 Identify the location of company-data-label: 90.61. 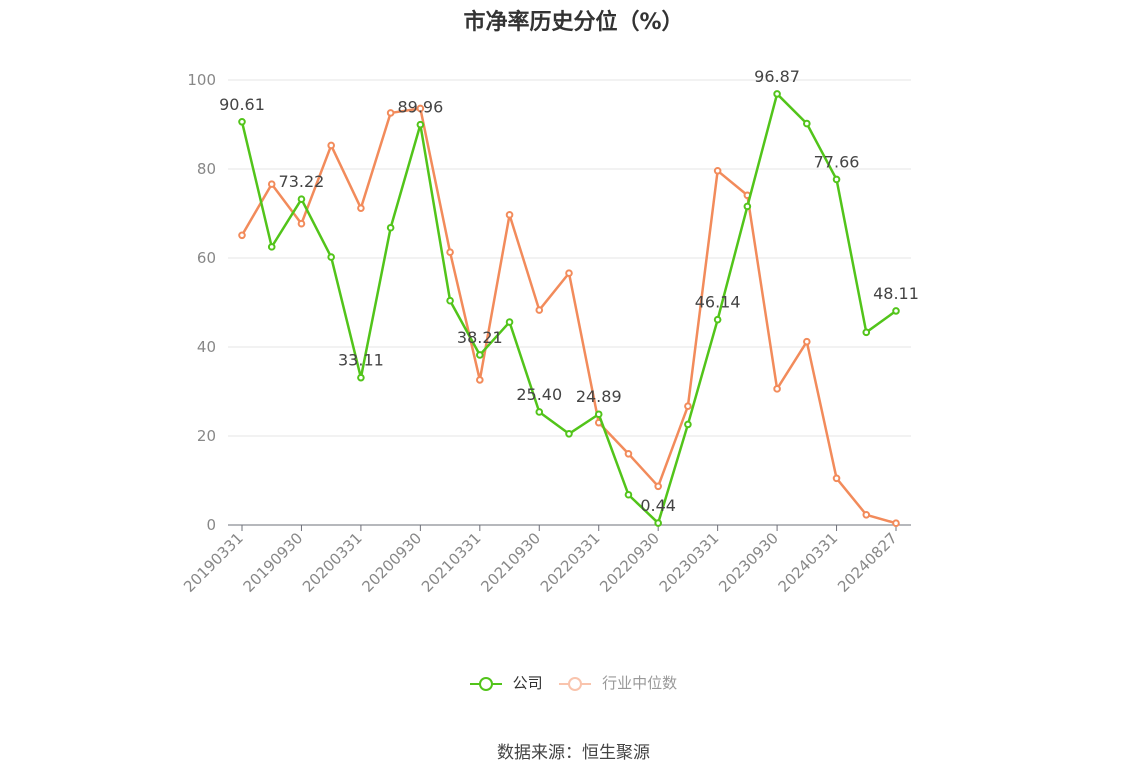
(242, 104).